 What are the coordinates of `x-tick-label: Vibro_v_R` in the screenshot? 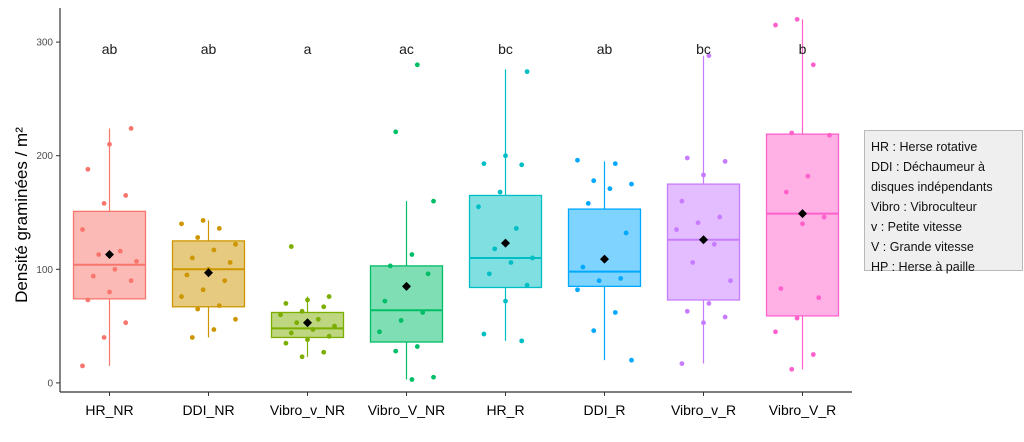 It's located at (703, 410).